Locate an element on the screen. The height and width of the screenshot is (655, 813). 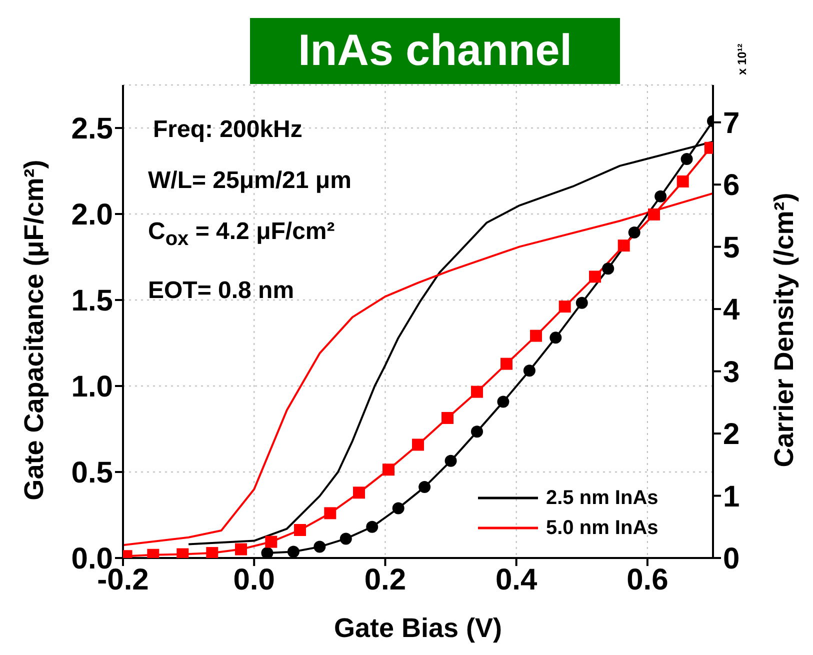
y2-tick-label: 0 is located at coordinates (731, 559).